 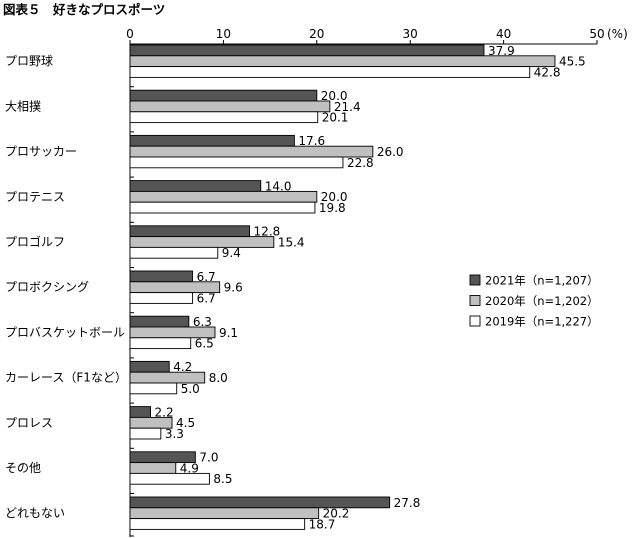 I want to click on x-tick-label: 30, so click(x=410, y=34).